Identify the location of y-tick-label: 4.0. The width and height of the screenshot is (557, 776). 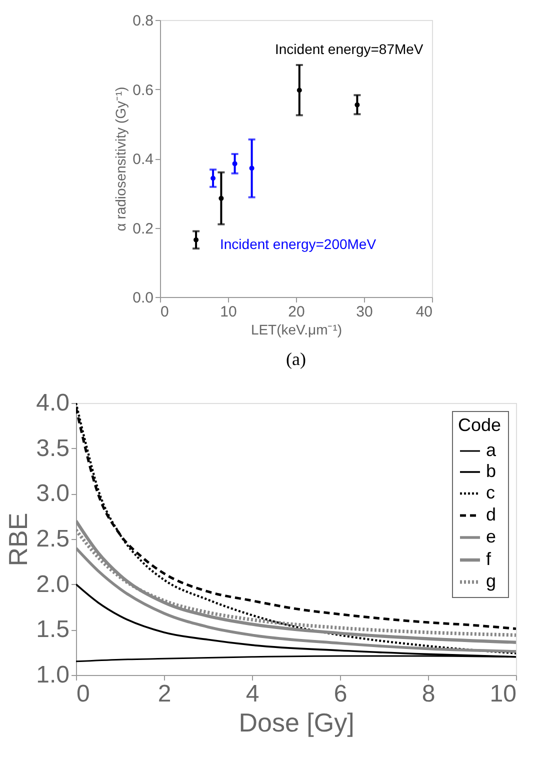
(53, 403).